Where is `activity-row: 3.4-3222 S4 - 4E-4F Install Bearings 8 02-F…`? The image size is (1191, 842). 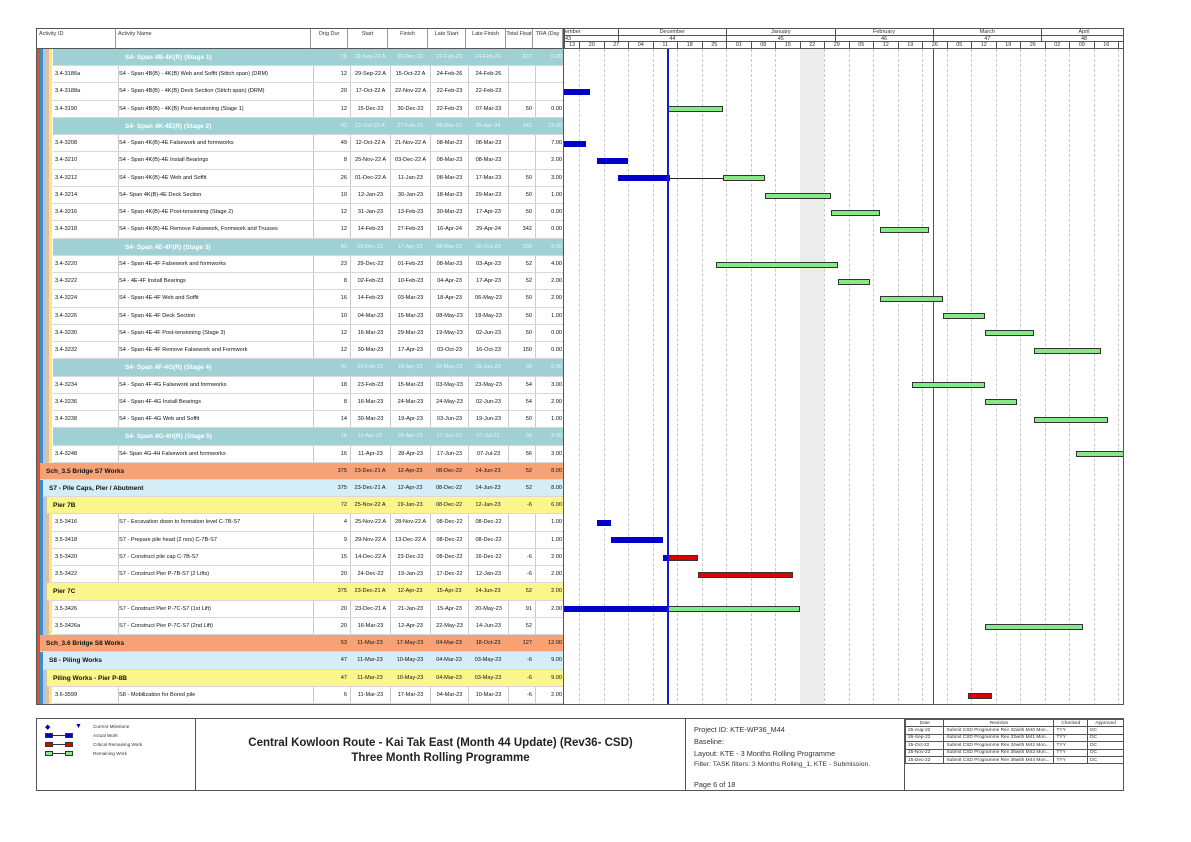
activity-row: 3.4-3222 S4 - 4E-4F Install Bearings 8 02-F… is located at coordinates (308, 282).